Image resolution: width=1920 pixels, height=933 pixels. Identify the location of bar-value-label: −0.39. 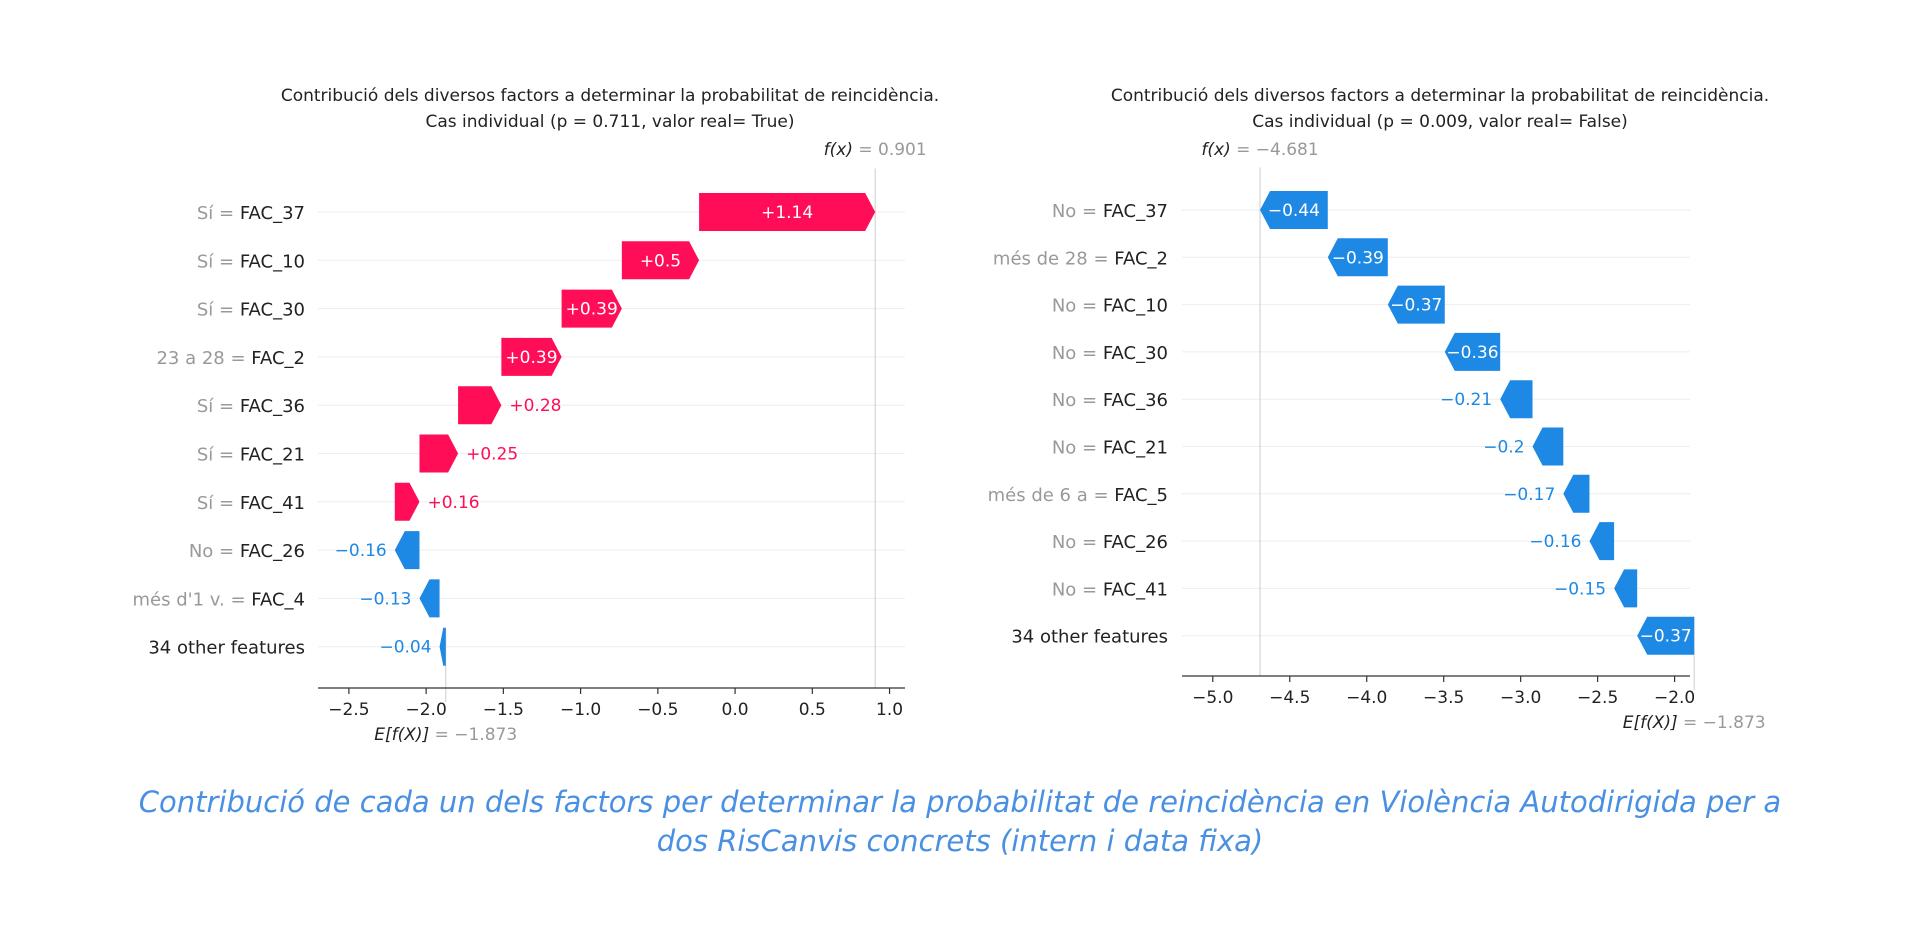
(1358, 258).